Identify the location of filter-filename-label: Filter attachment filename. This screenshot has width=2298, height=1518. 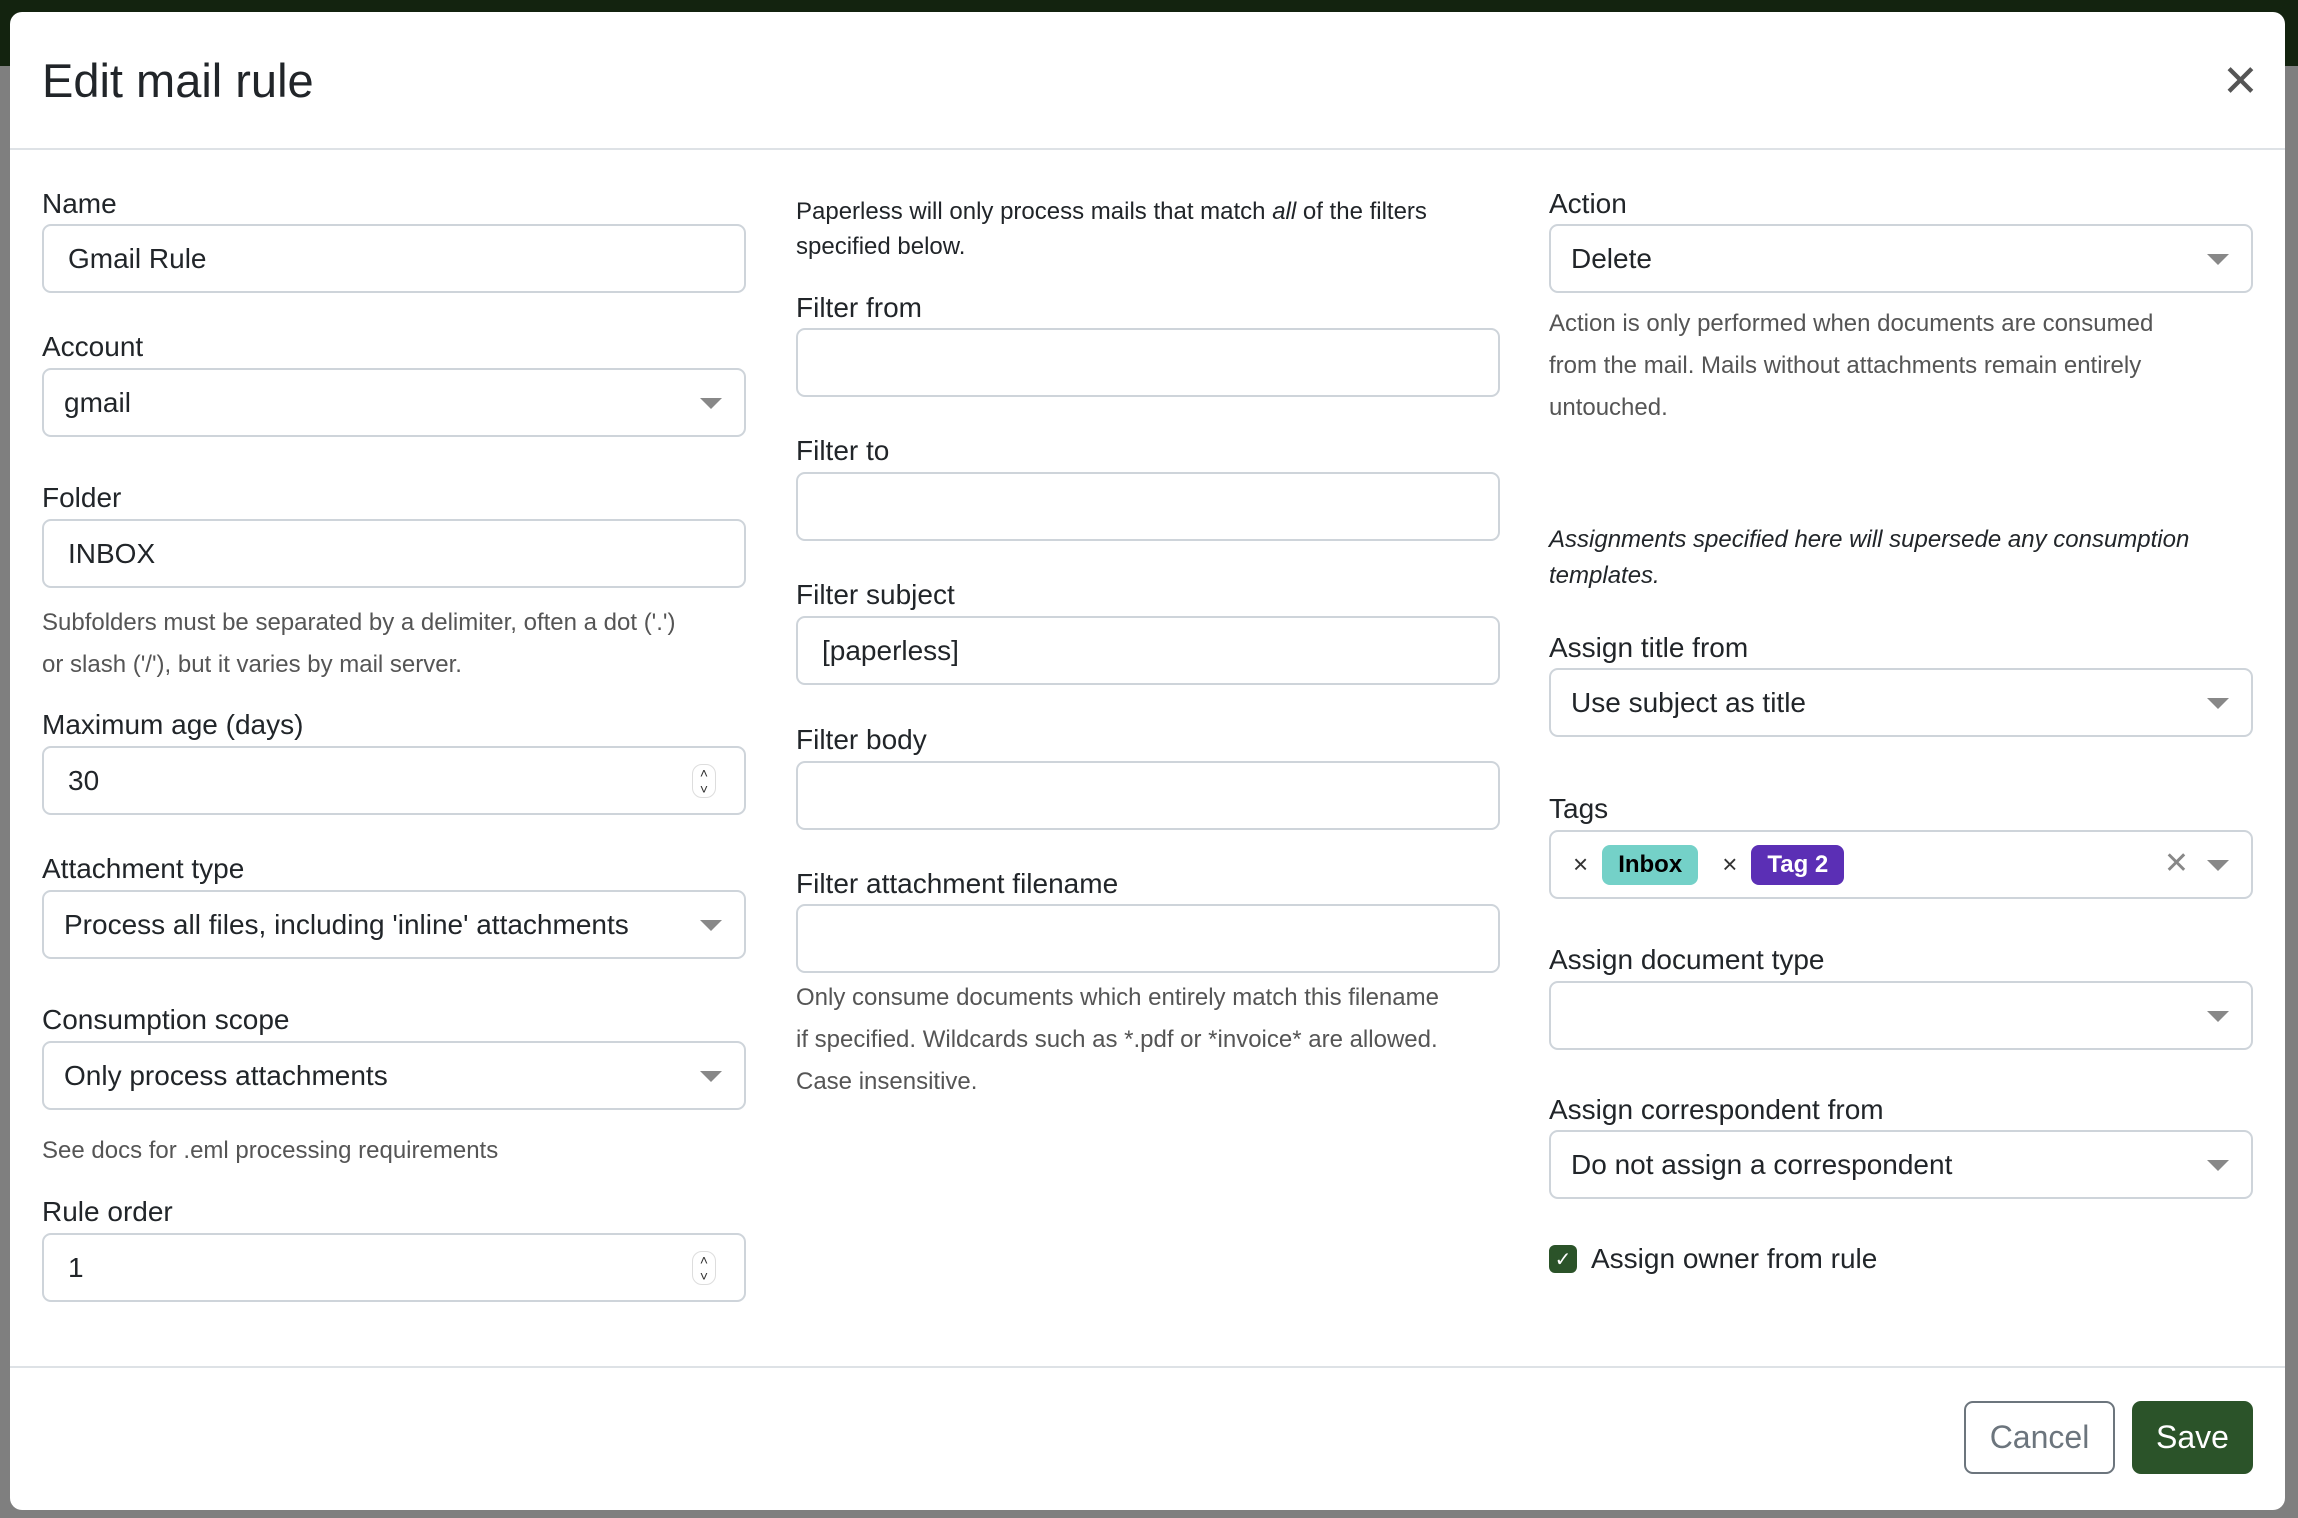
(957, 883).